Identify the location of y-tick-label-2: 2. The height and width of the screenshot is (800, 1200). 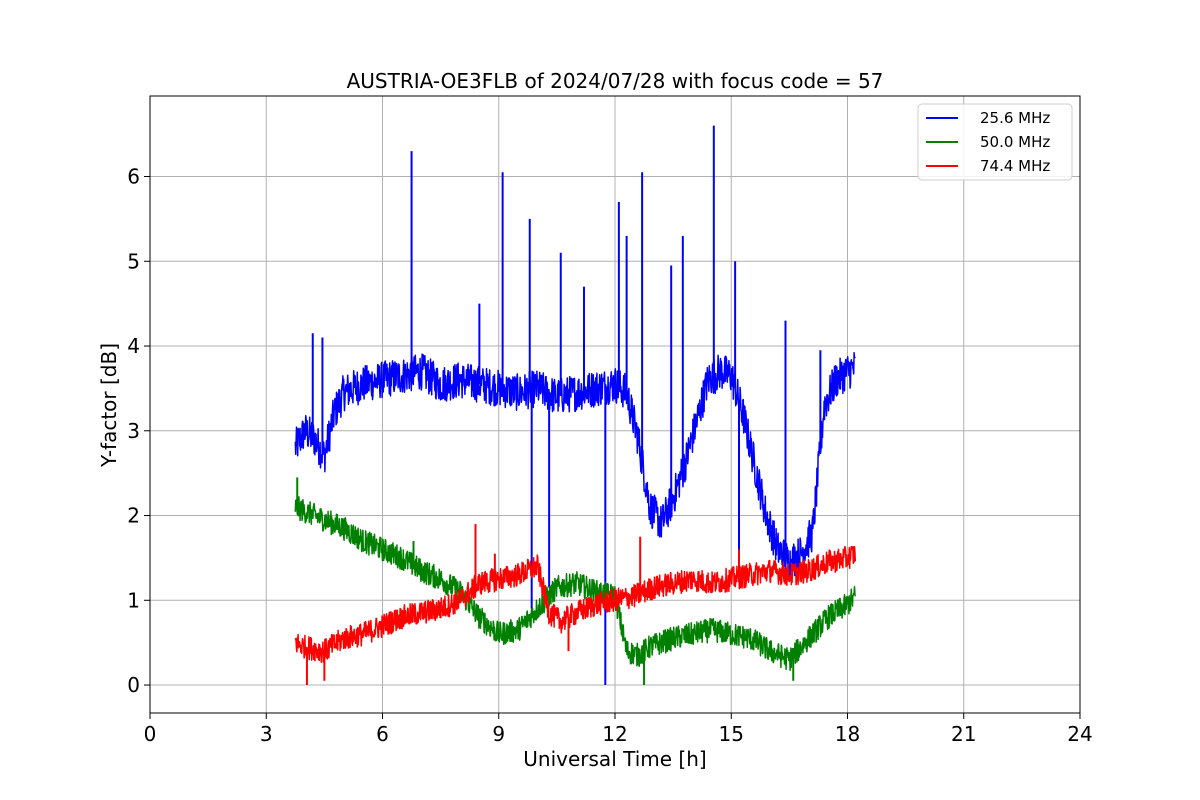
(133, 516).